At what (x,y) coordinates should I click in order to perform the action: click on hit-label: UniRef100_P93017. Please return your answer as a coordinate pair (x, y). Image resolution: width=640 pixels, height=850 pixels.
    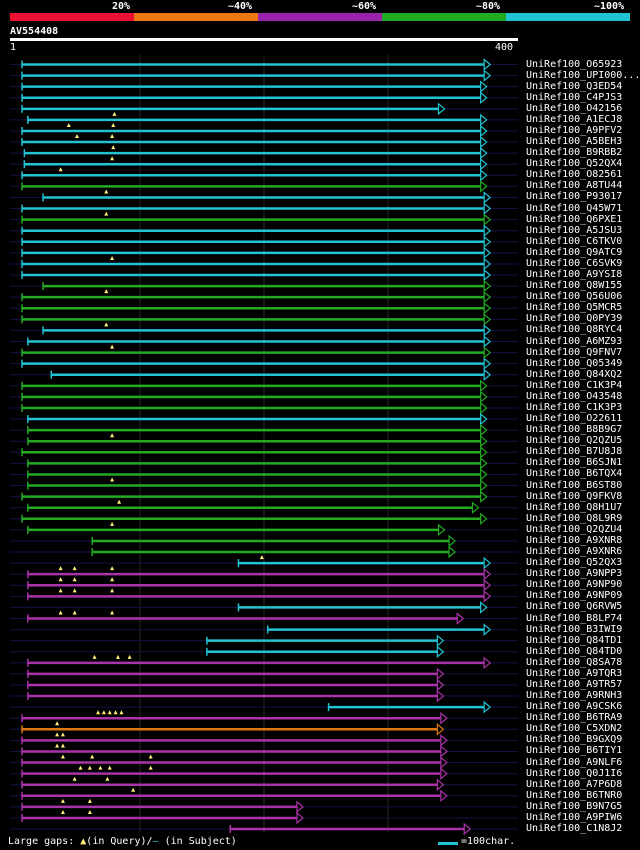
    Looking at the image, I should click on (574, 197).